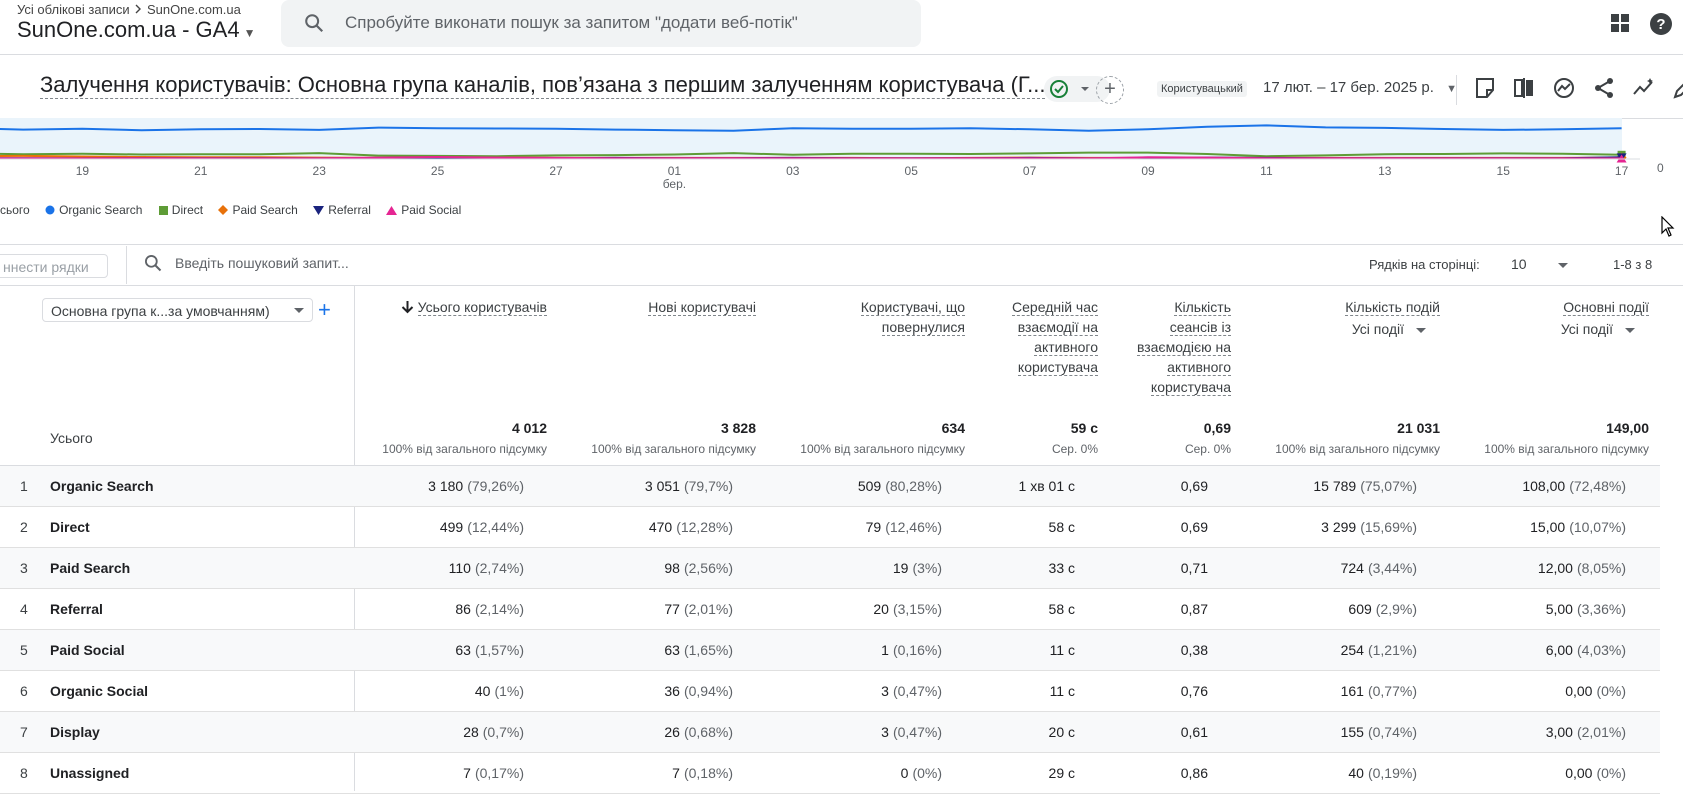 The height and width of the screenshot is (794, 1683). I want to click on row-cell: 0,71, so click(1194, 568).